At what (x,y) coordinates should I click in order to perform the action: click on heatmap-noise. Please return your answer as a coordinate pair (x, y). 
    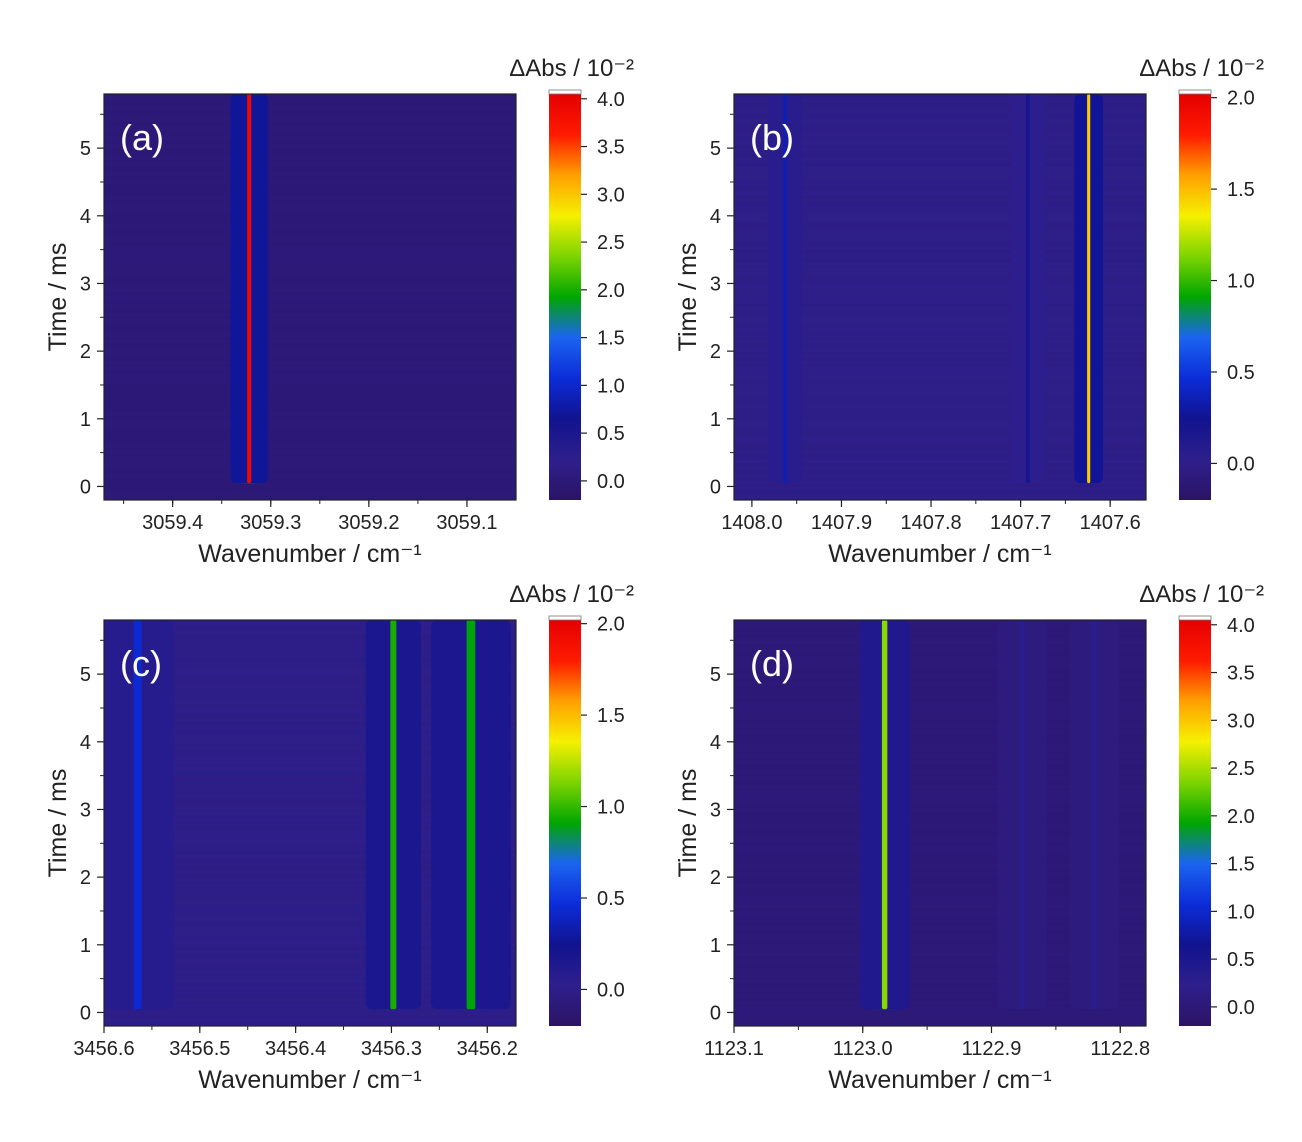
    Looking at the image, I should click on (310, 297).